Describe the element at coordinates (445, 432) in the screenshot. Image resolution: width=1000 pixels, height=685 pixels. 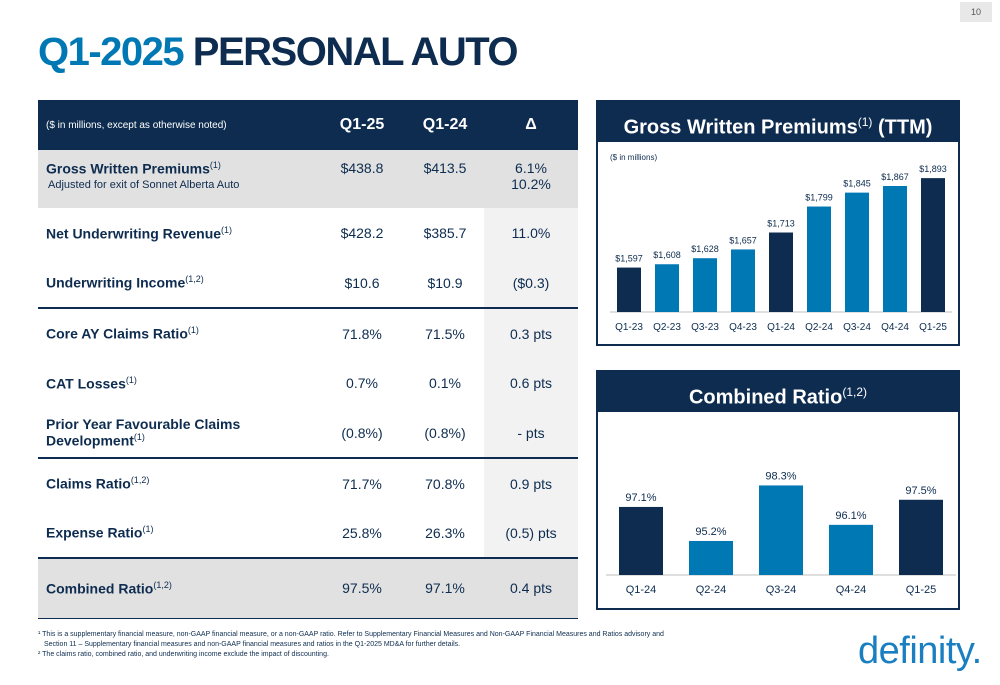
I see `cell-q124: (0.8%)` at that location.